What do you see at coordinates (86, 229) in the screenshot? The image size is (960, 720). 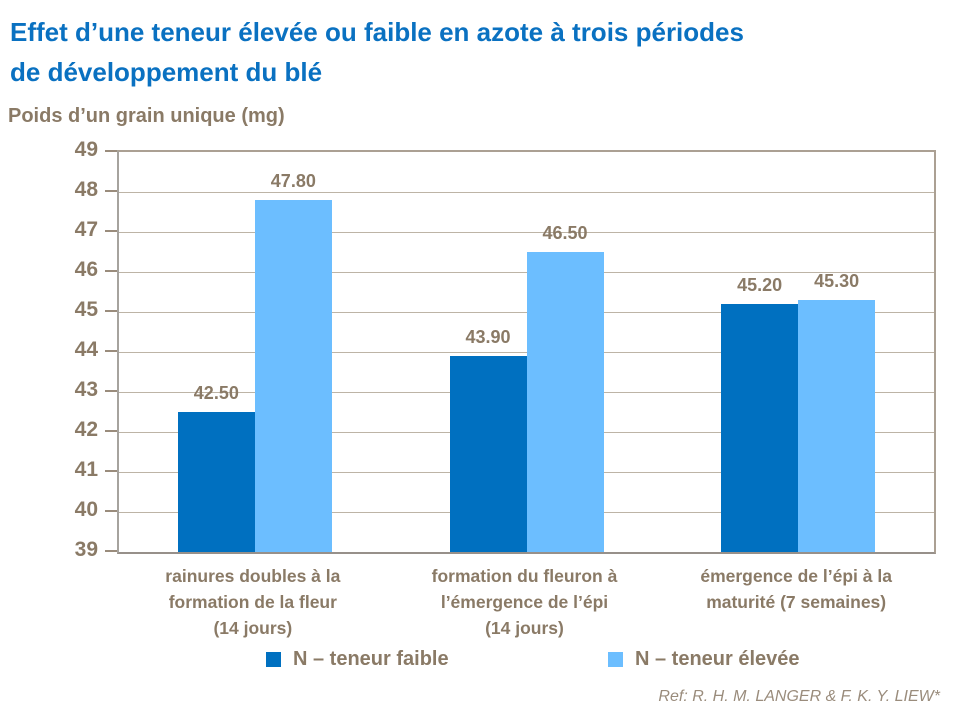 I see `y-axis-tick-label: 47` at bounding box center [86, 229].